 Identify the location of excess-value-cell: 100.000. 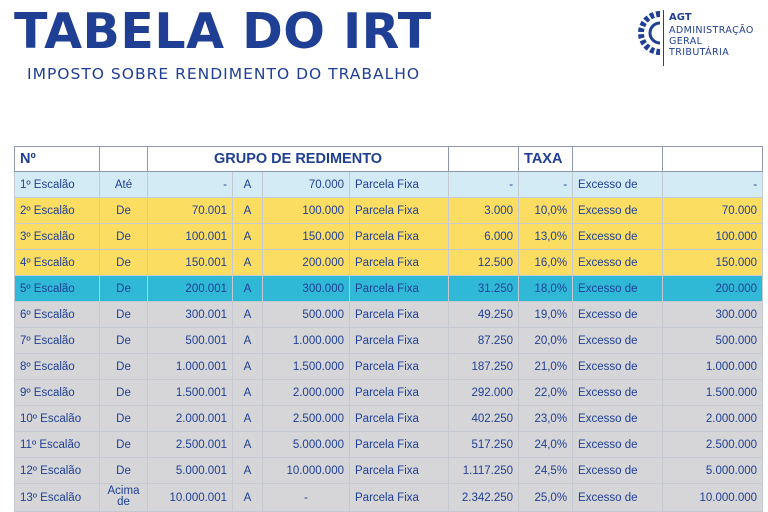
(713, 236).